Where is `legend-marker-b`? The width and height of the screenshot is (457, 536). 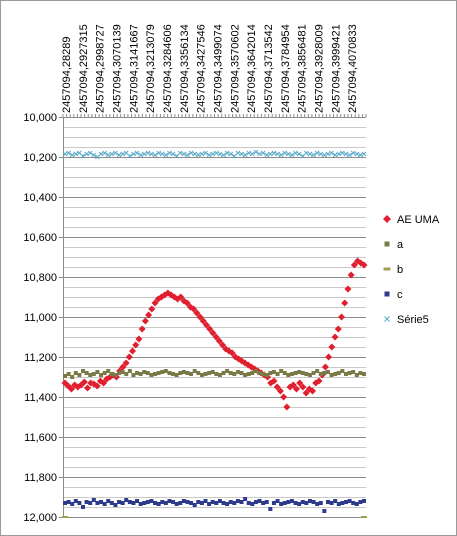 legend-marker-b is located at coordinates (387, 269).